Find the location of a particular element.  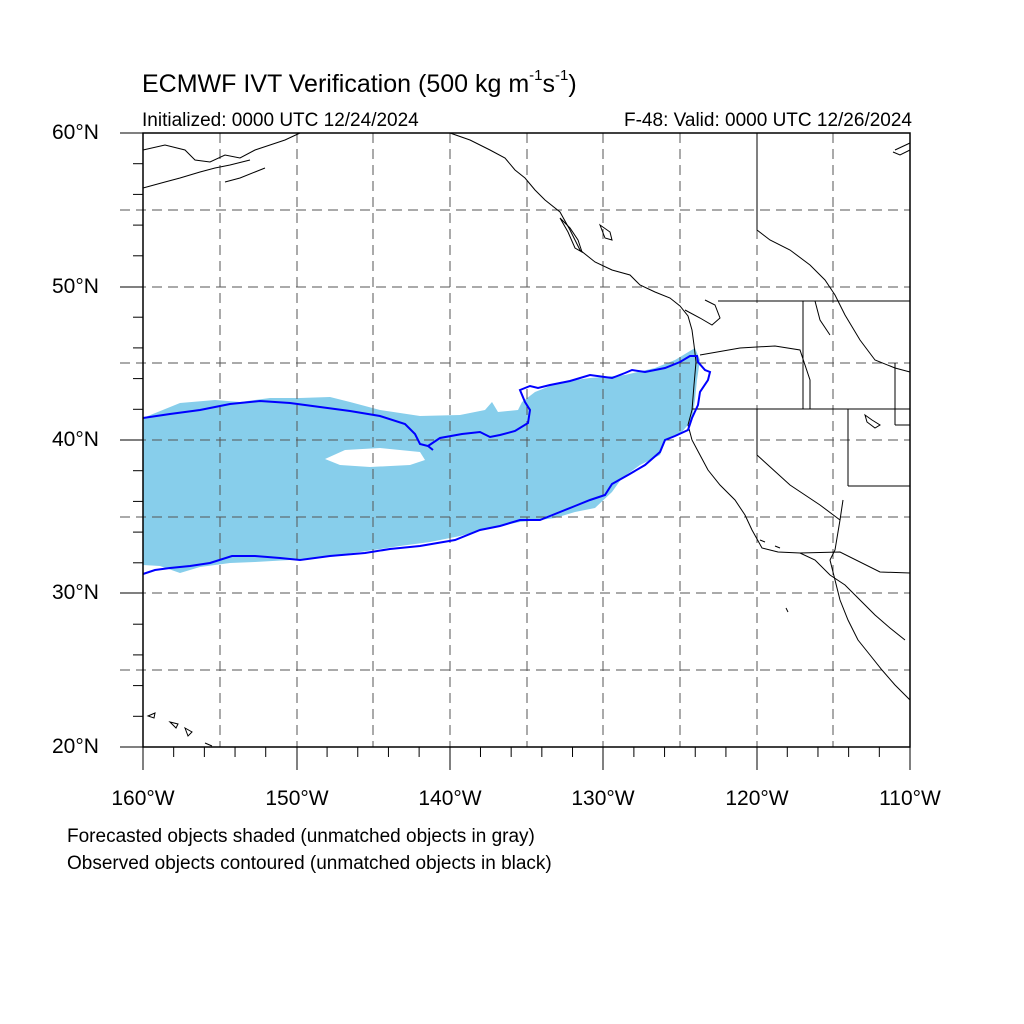

lon-label-140w: 140°W is located at coordinates (450, 798).